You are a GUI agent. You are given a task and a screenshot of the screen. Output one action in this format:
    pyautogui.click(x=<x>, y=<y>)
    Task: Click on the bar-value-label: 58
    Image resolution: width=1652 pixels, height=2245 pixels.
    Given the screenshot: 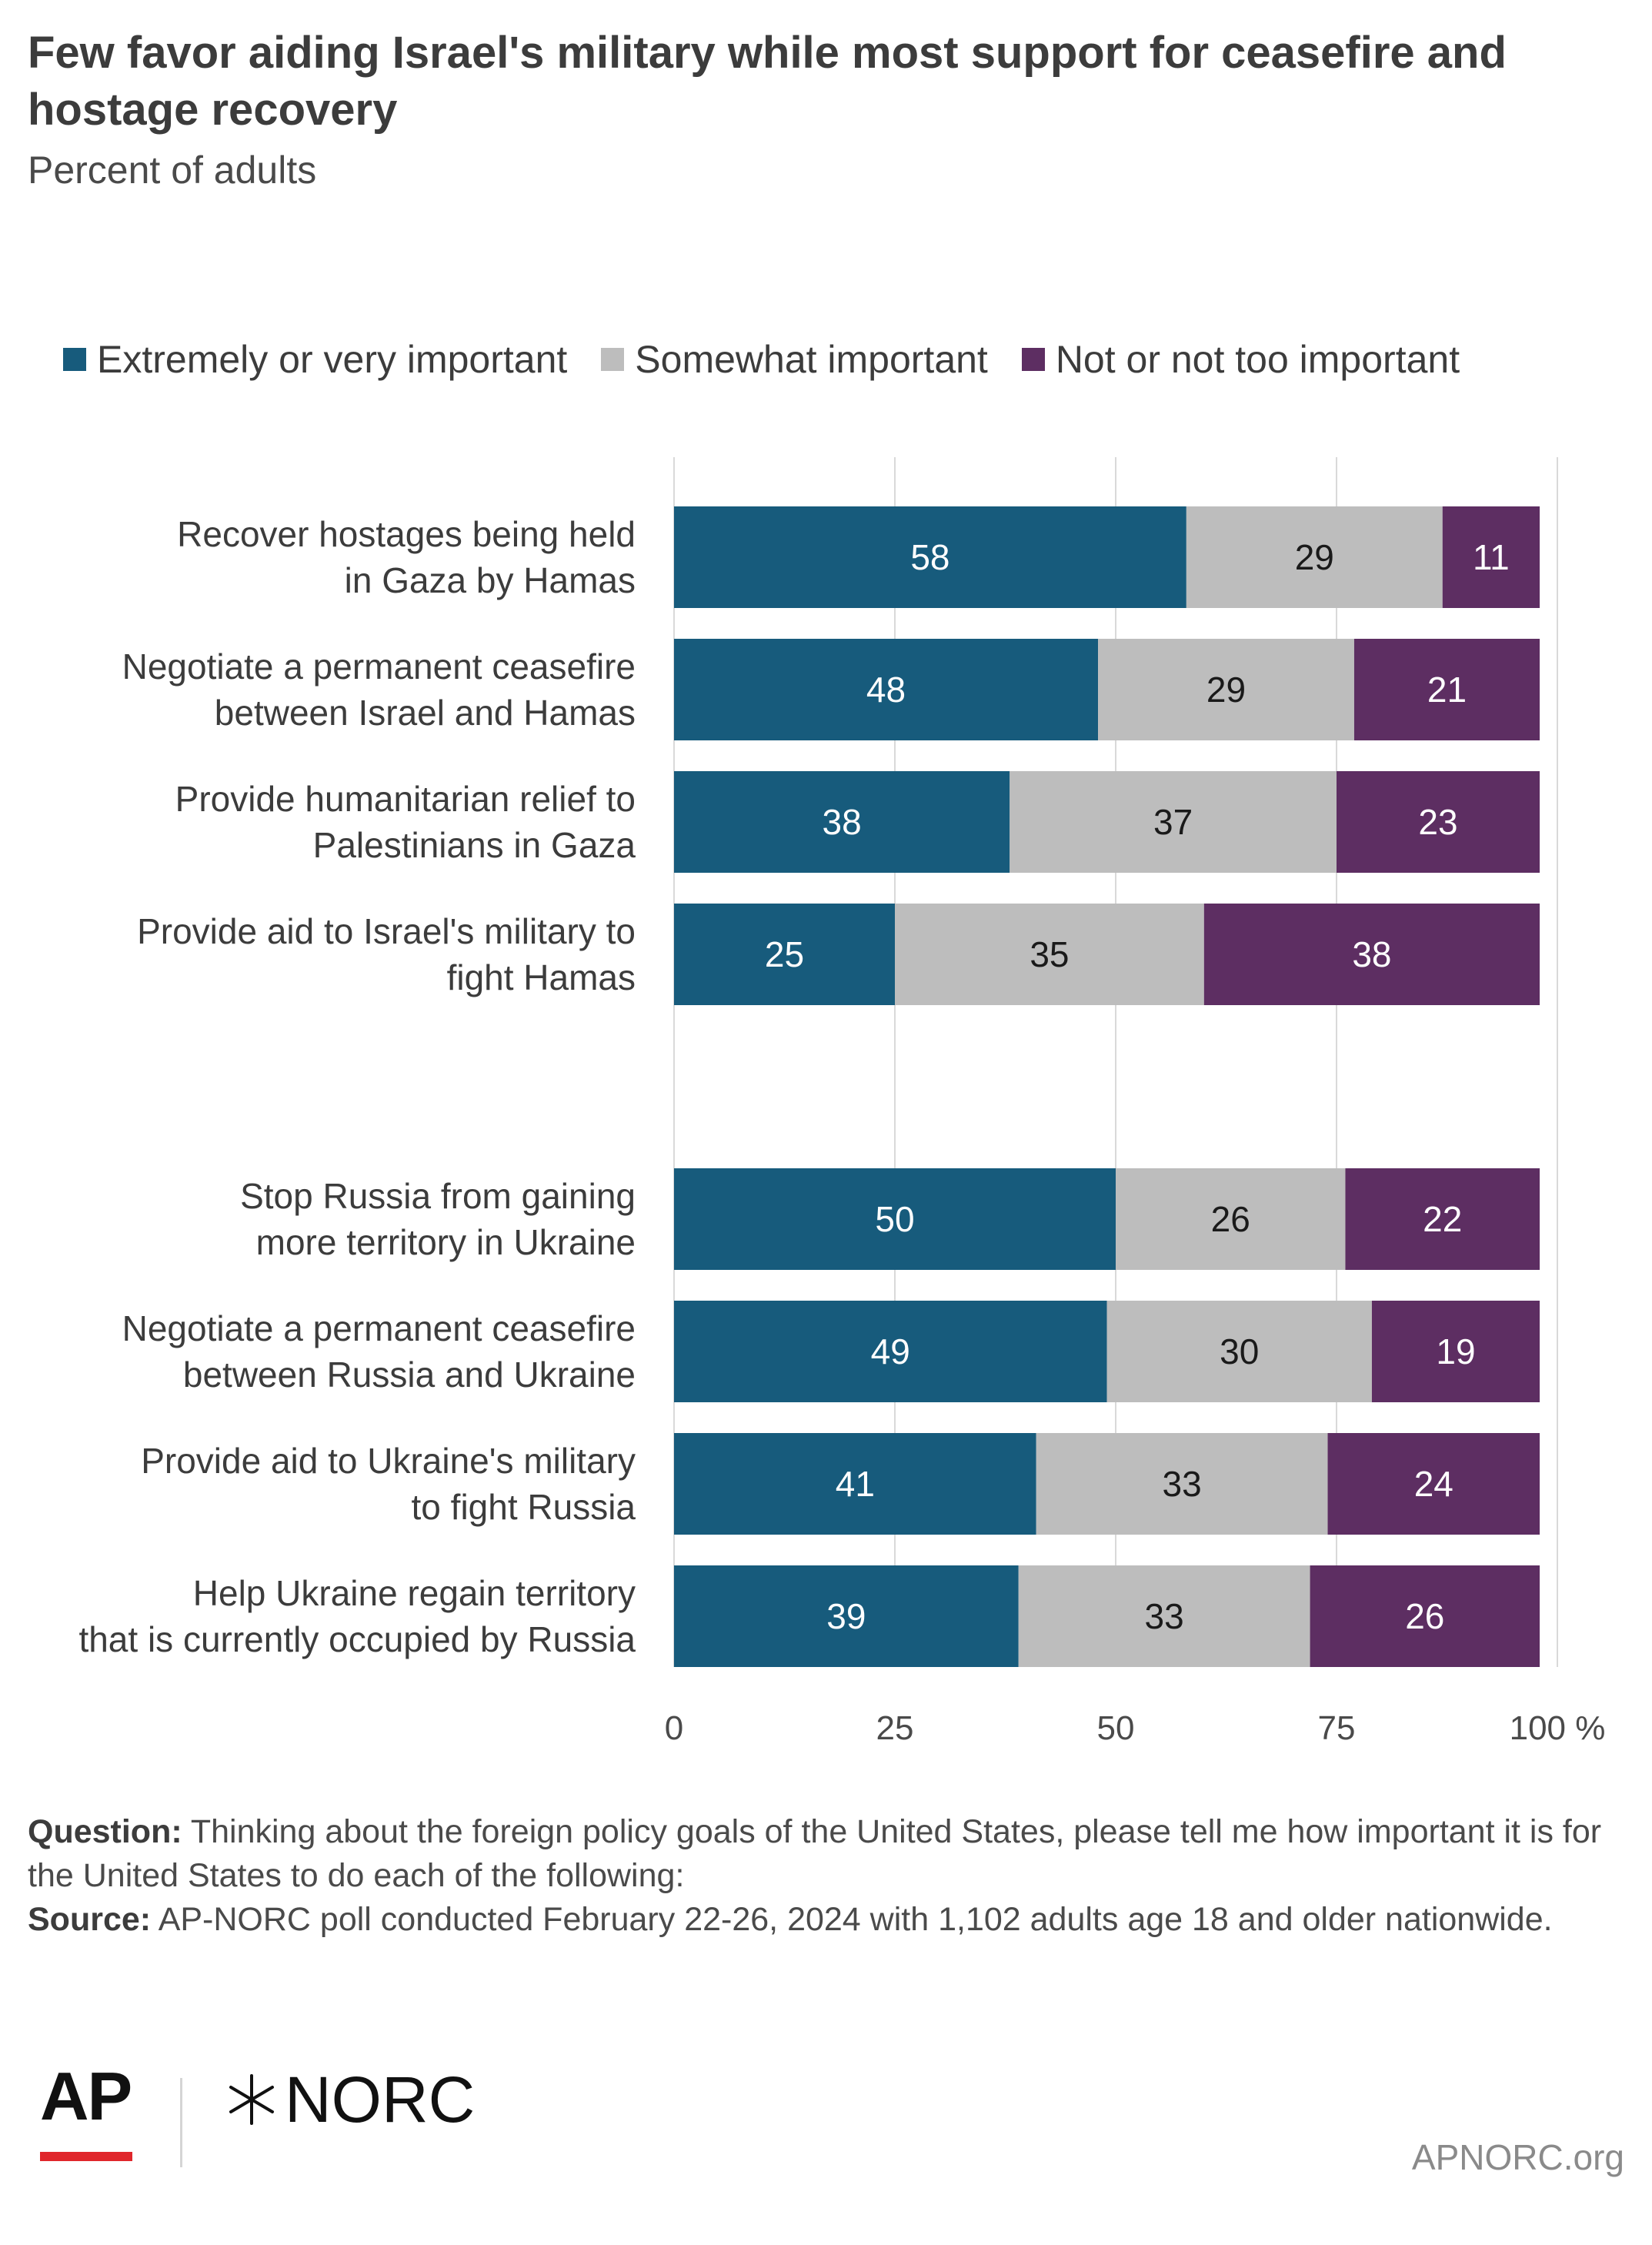 What is the action you would take?
    pyautogui.click(x=929, y=557)
    